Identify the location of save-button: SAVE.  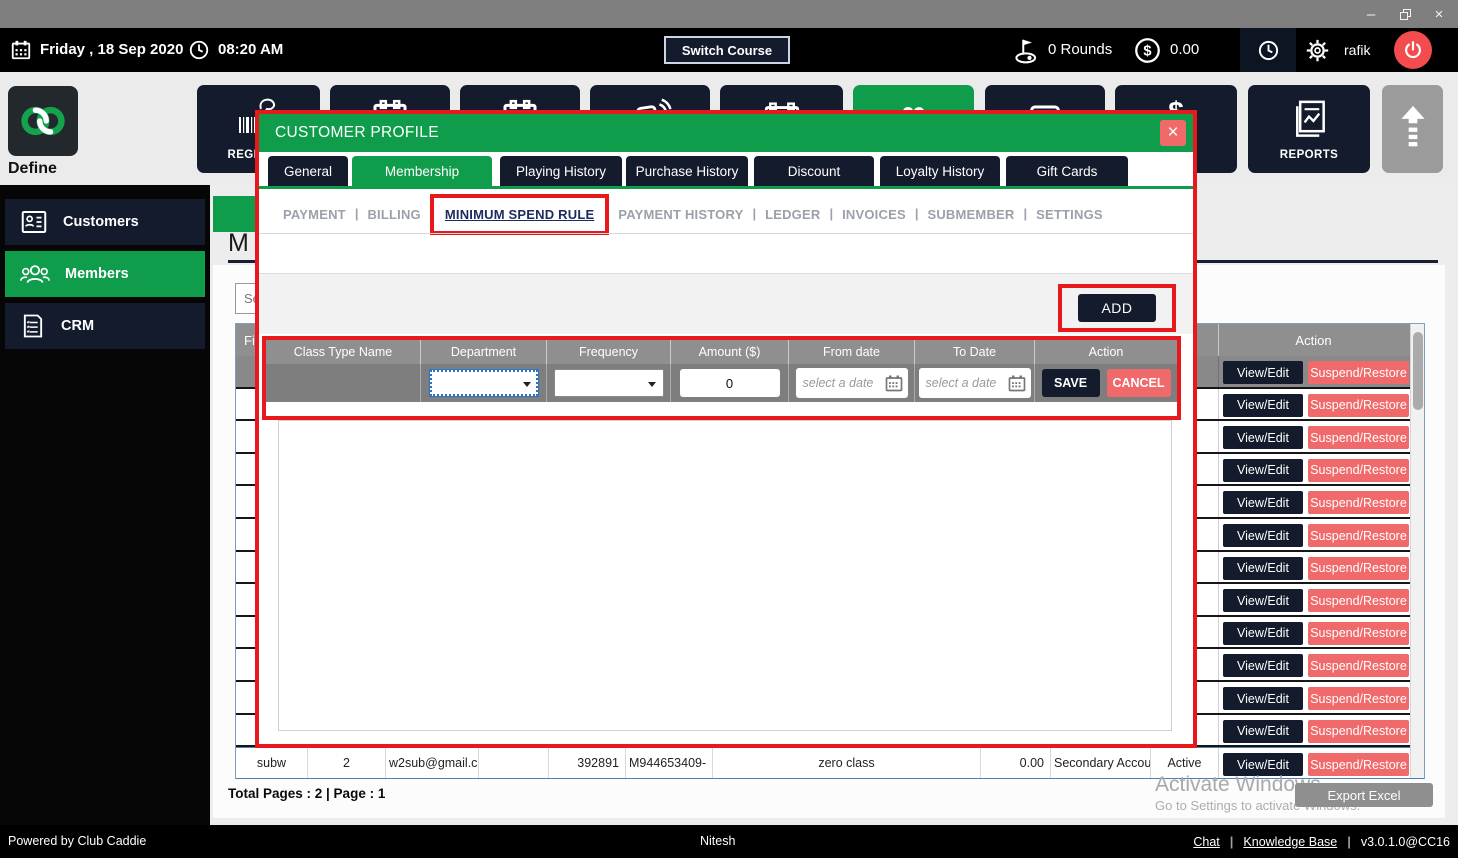
(1070, 383).